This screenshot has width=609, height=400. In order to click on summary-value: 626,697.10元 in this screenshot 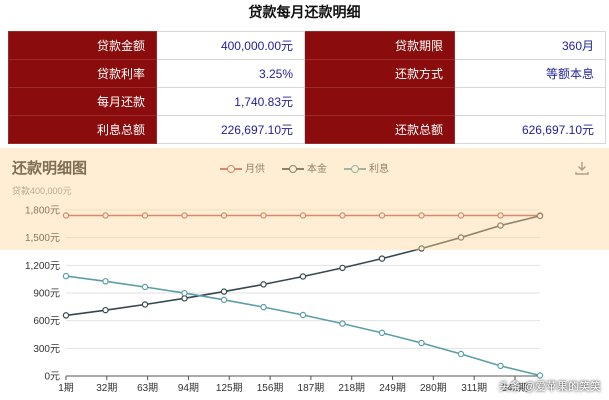, I will do `click(530, 129)`.